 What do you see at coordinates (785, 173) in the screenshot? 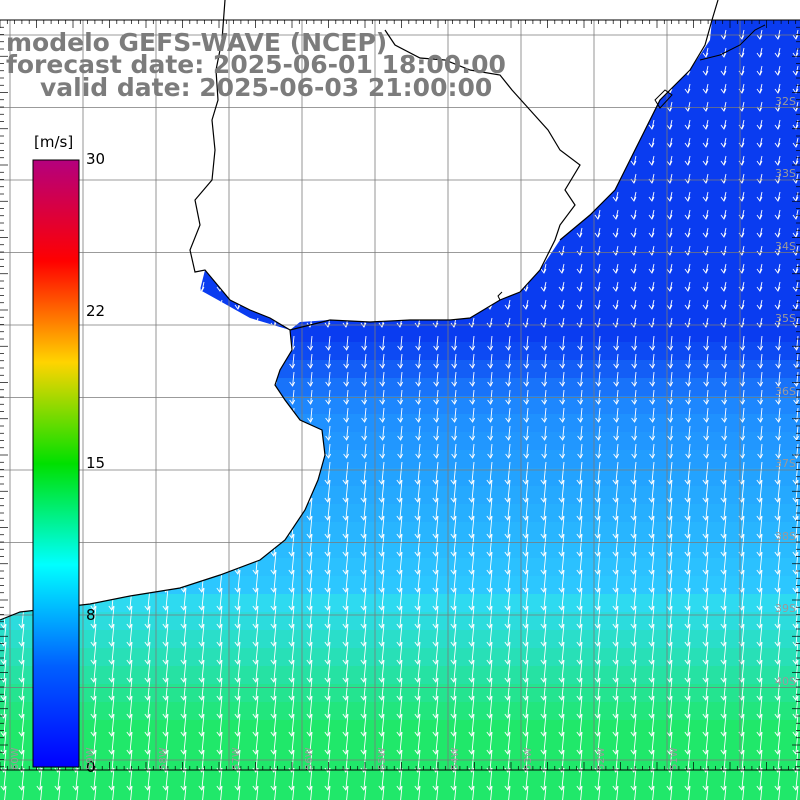
I see `lat-label-33s: 33S` at bounding box center [785, 173].